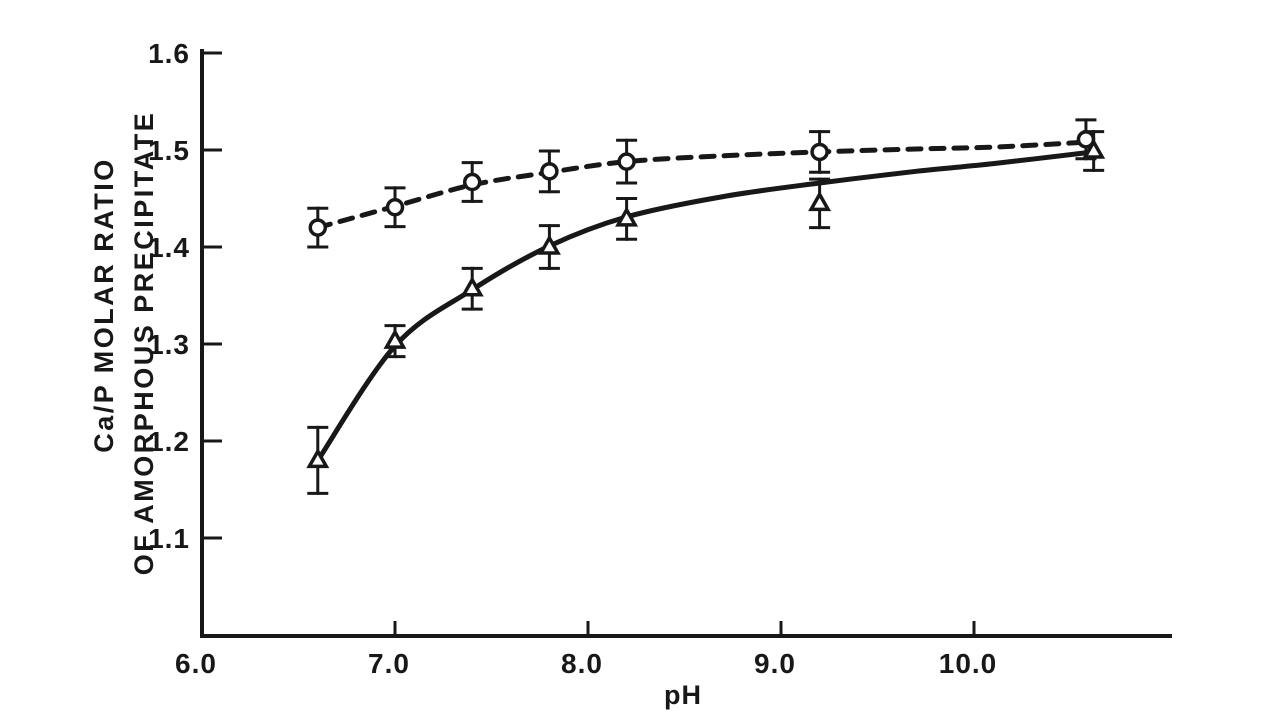  I want to click on x-axis-title: pH, so click(683, 695).